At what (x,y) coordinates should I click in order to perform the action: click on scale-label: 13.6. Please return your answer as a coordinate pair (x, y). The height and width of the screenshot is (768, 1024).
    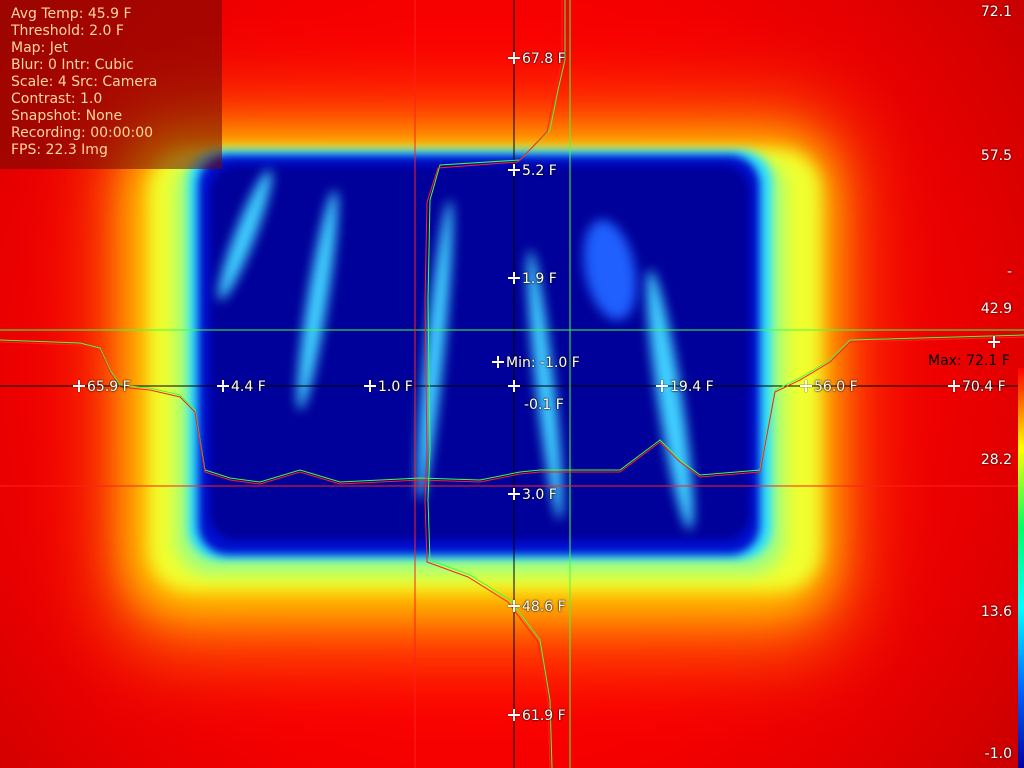
    Looking at the image, I should click on (996, 612).